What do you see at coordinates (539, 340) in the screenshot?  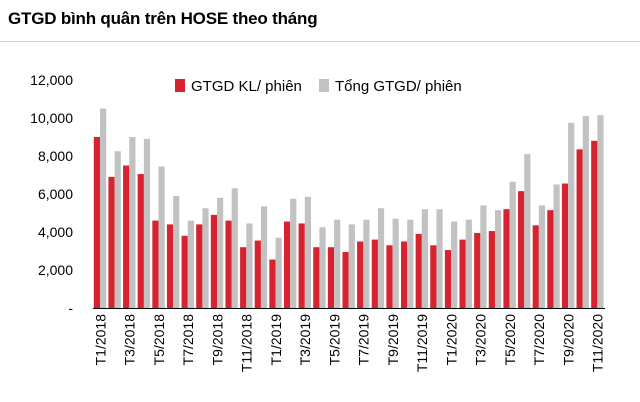 I see `x-tick-label: T7/2020` at bounding box center [539, 340].